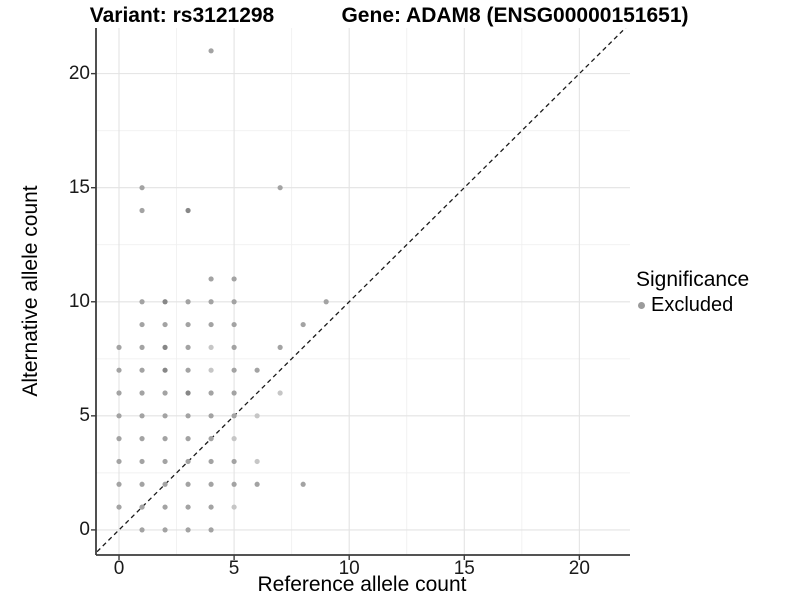  I want to click on legend-item-label: Excluded, so click(692, 305).